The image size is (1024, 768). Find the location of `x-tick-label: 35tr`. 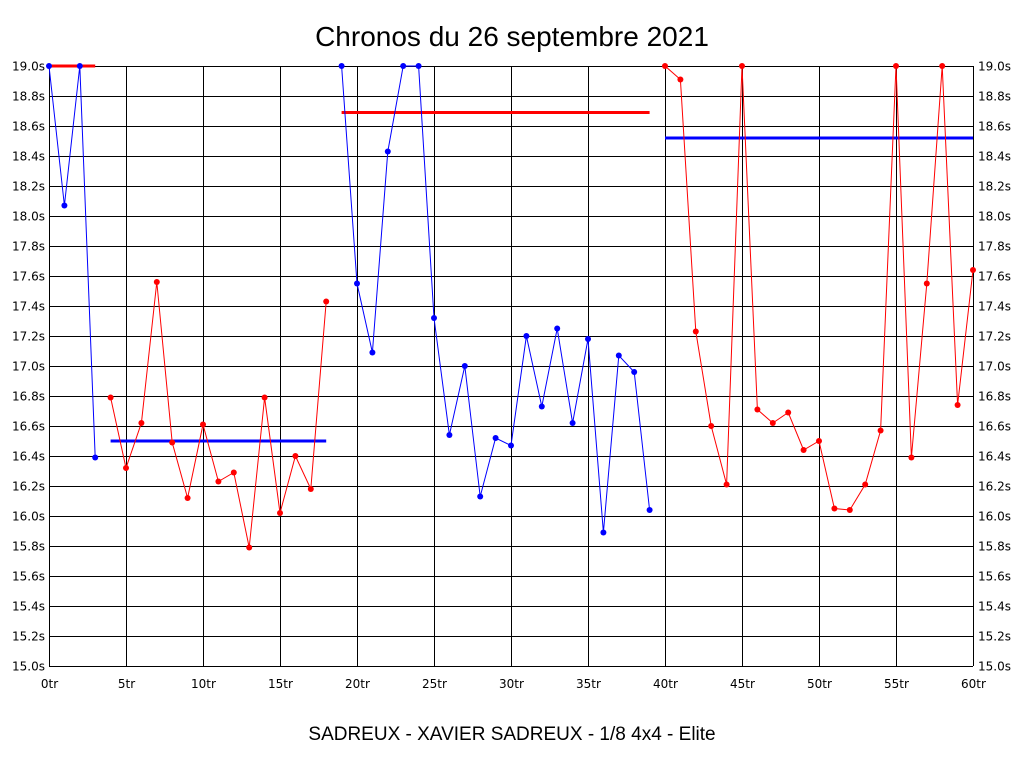

x-tick-label: 35tr is located at coordinates (588, 684).